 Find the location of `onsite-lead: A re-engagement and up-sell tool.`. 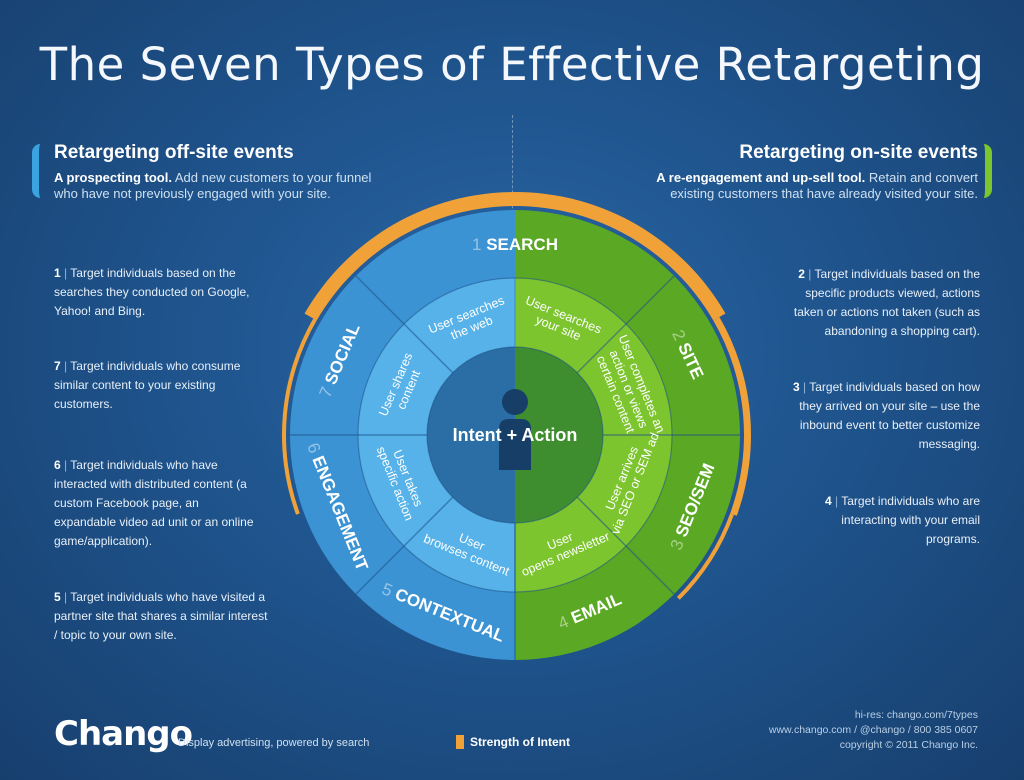

onsite-lead: A re-engagement and up-sell tool. is located at coordinates (761, 177).